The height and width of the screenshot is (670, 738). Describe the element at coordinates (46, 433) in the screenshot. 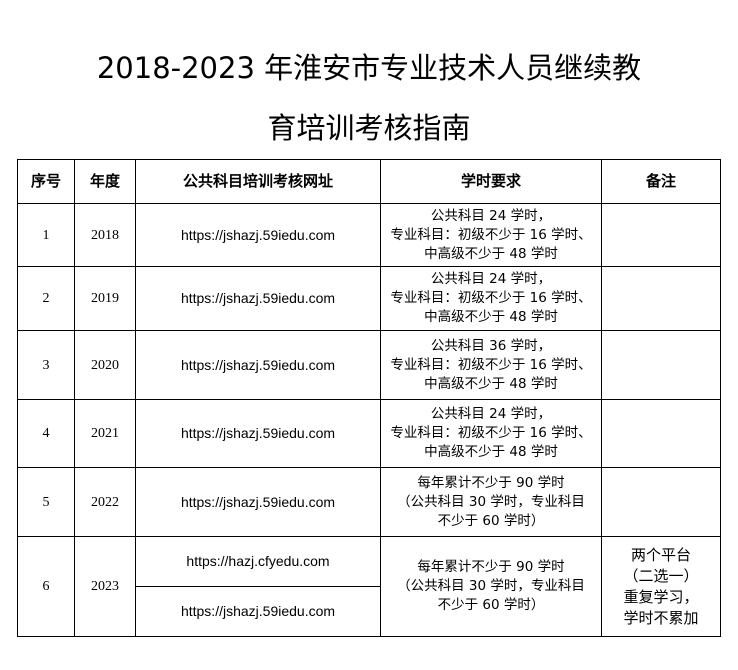

I see `row-number: 4` at that location.